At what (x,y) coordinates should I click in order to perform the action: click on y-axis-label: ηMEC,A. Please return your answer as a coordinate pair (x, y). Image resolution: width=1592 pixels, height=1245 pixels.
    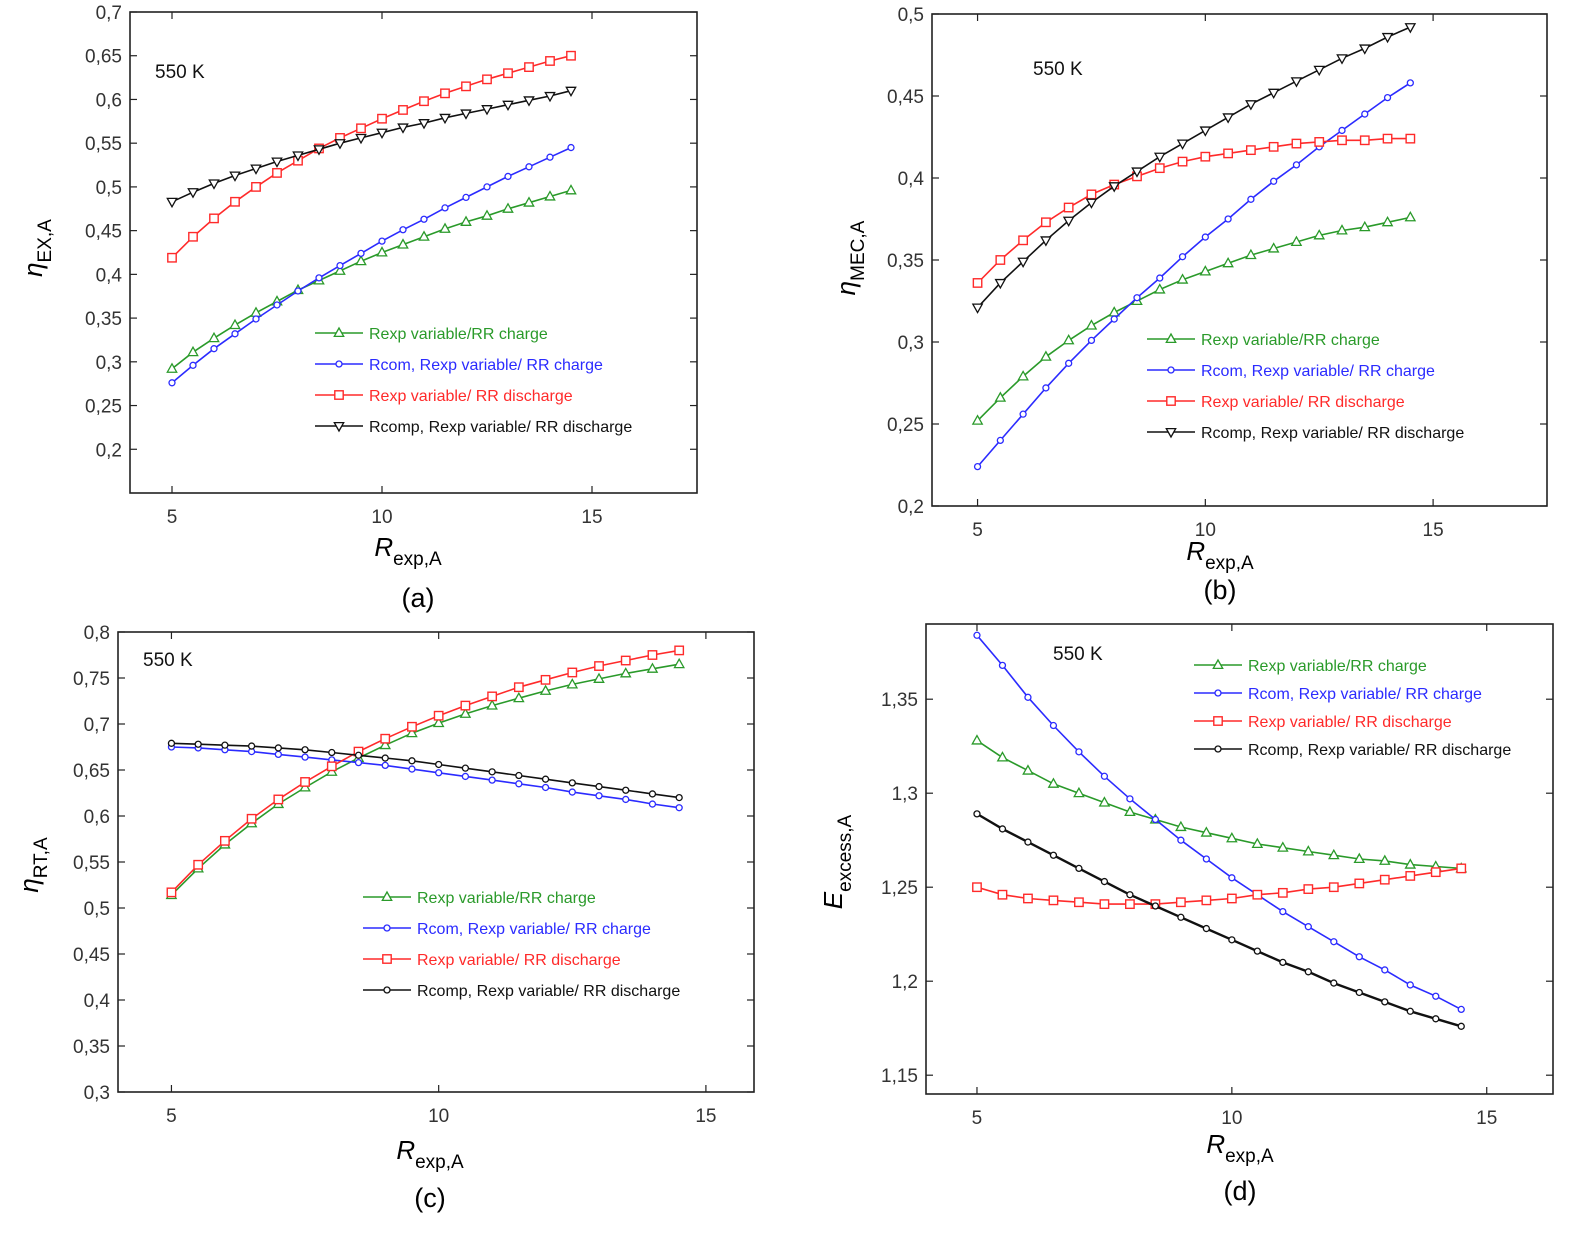
    Looking at the image, I should click on (850, 257).